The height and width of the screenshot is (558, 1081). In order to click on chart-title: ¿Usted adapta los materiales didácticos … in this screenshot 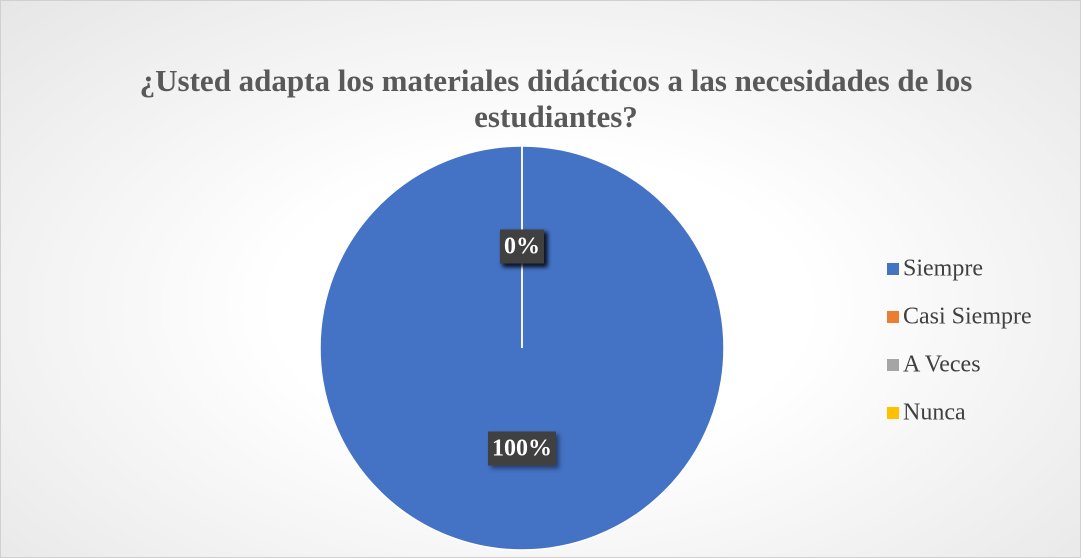, I will do `click(556, 98)`.